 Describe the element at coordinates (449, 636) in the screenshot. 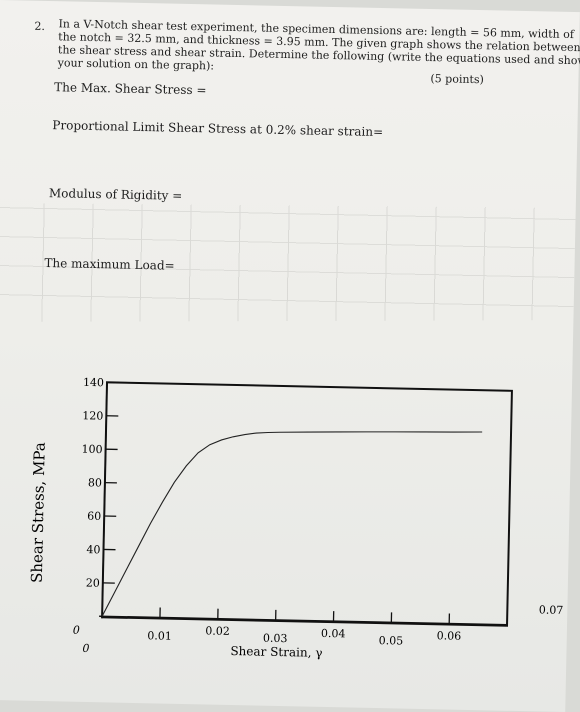

I see `x-tick-label: 0.06` at that location.